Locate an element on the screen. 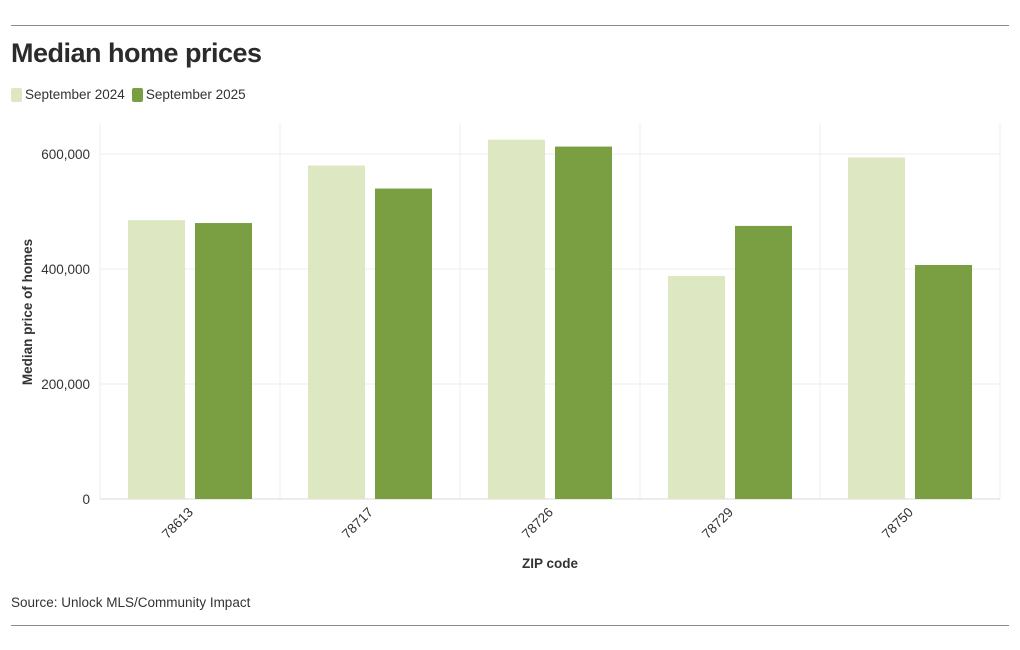 This screenshot has height=650, width=1020. bottom-rule is located at coordinates (510, 625).